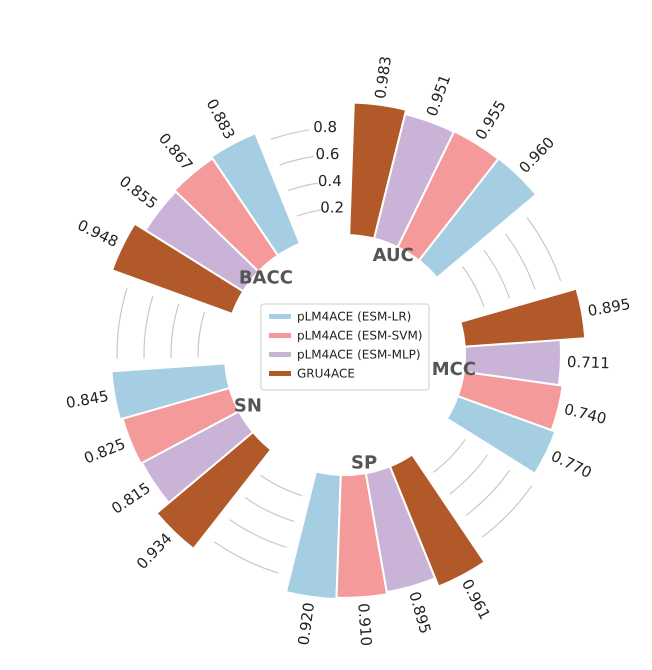 This screenshot has height=670, width=652. What do you see at coordinates (365, 624) in the screenshot?
I see `data-label: 0.910` at bounding box center [365, 624].